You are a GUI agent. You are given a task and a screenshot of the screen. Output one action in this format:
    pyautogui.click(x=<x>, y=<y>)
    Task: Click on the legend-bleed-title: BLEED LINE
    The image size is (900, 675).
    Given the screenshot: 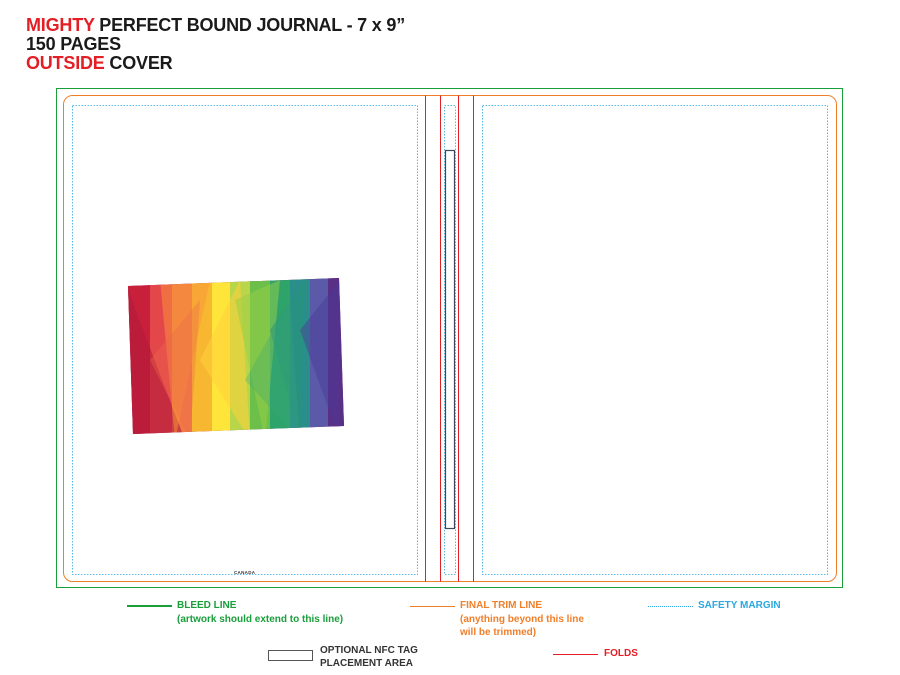 What is the action you would take?
    pyautogui.click(x=207, y=605)
    